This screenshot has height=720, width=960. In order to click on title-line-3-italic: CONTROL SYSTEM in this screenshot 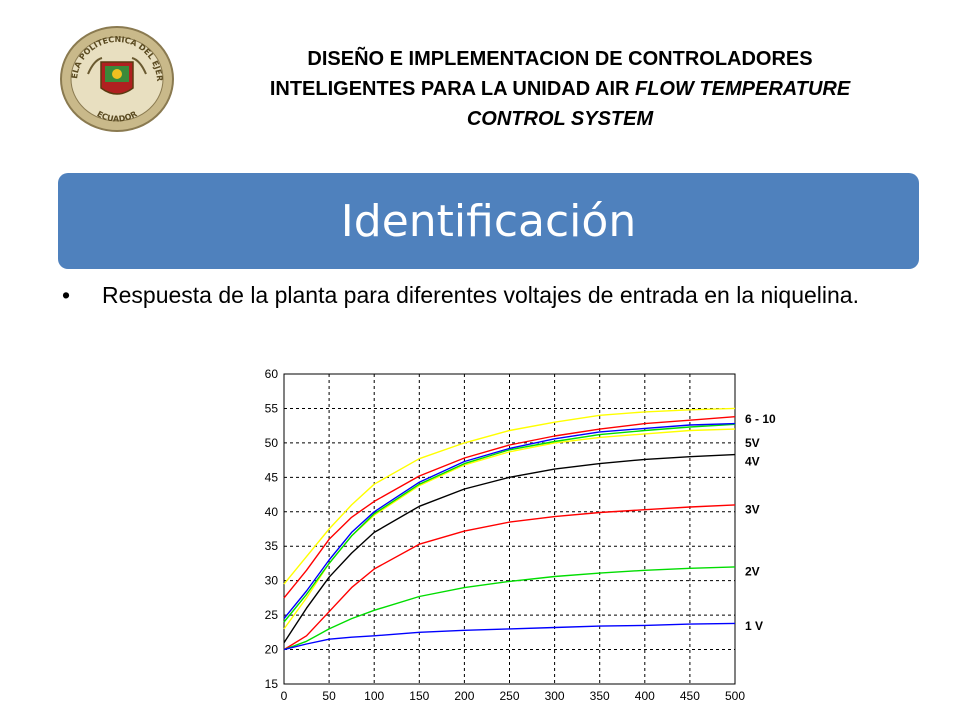, I will do `click(560, 119)`.